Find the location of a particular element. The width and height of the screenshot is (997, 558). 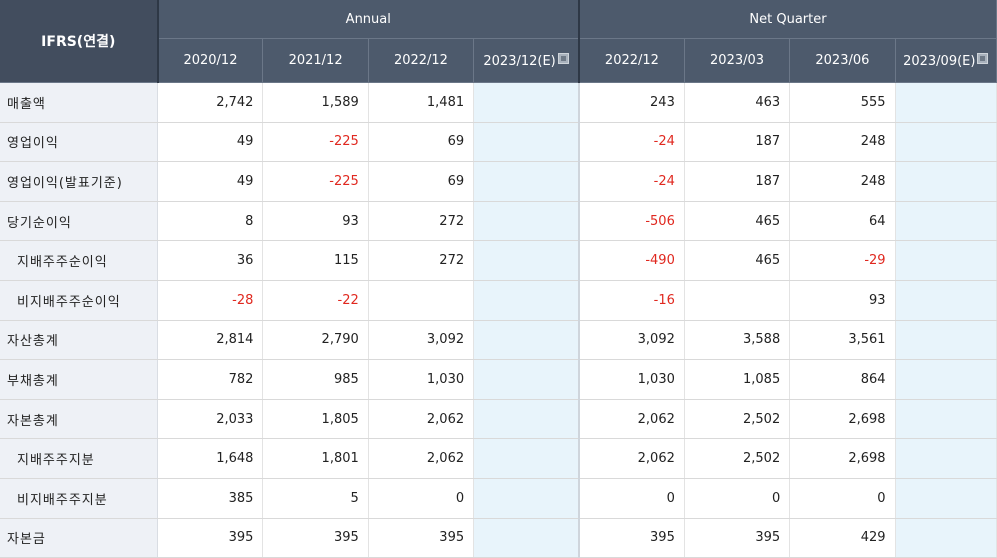

value-cell: 115 is located at coordinates (315, 260).